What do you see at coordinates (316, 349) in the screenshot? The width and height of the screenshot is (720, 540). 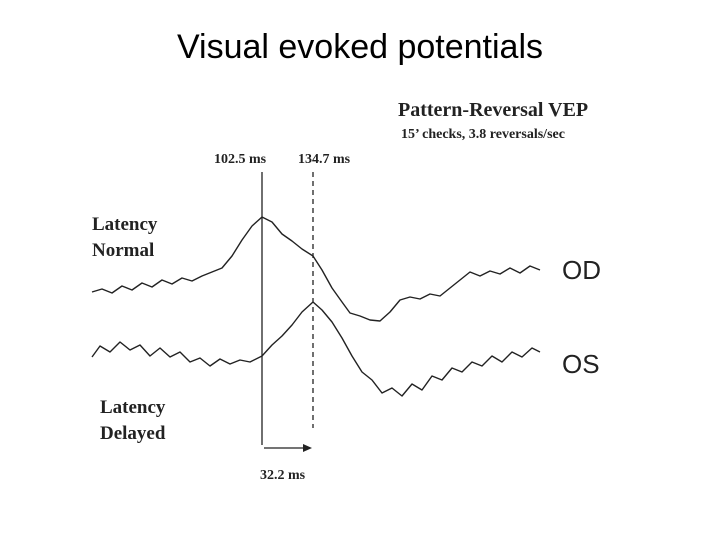 I see `os-waveform` at bounding box center [316, 349].